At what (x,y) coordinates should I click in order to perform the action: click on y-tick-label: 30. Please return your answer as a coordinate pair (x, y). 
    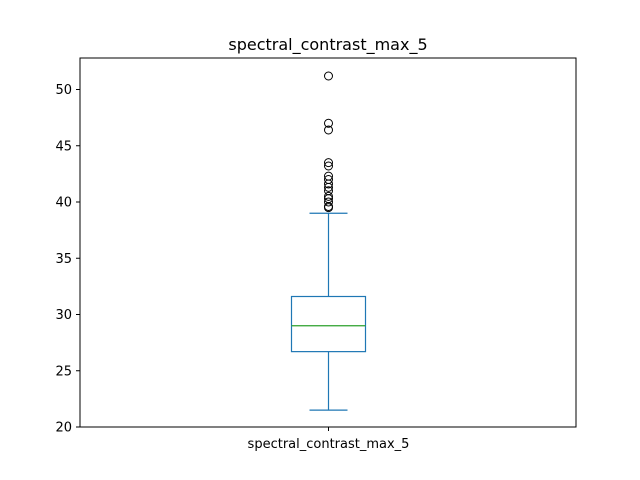
    Looking at the image, I should click on (63, 315).